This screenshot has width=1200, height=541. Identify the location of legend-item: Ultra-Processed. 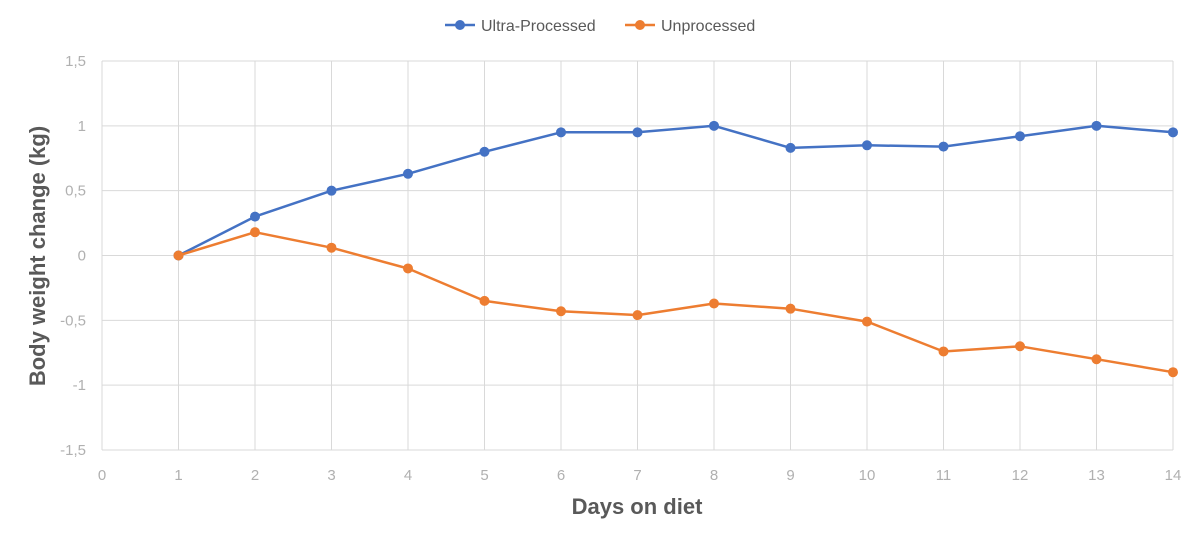
(520, 26).